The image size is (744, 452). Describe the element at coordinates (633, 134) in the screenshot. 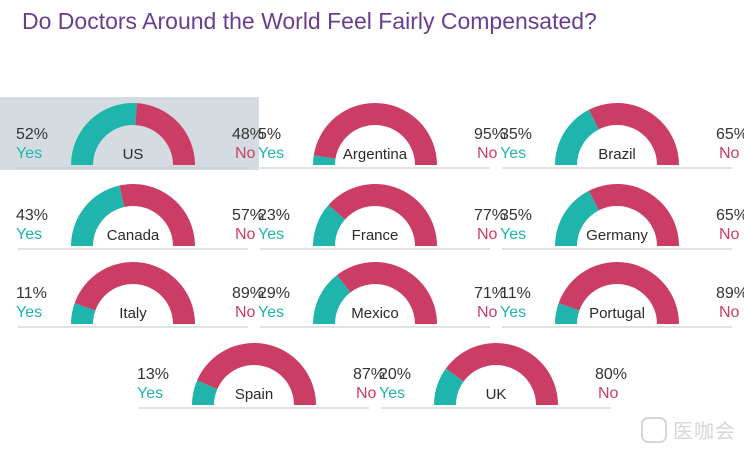

I see `no-arc-brazil` at that location.